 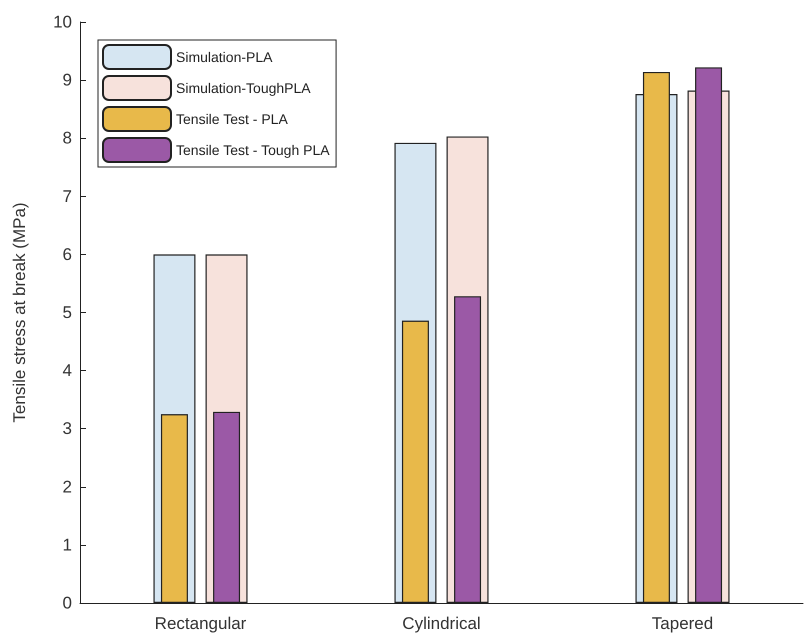 What do you see at coordinates (67, 486) in the screenshot?
I see `y-tick-label: 2` at bounding box center [67, 486].